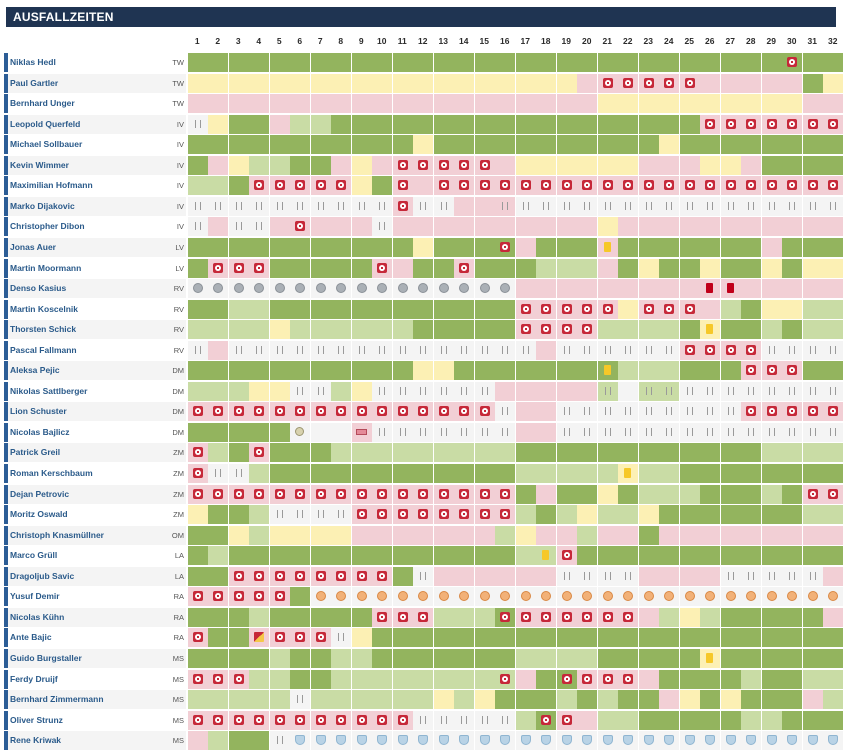 This screenshot has width=843, height=750. I want to click on player-name-link: Paul Gartler, so click(34, 82).